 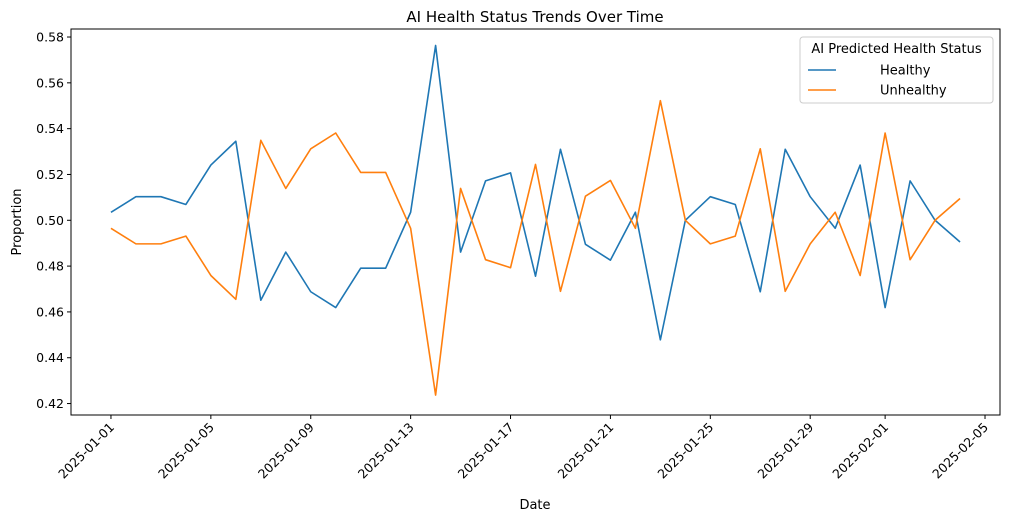 What do you see at coordinates (486, 451) in the screenshot?
I see `x-tick-label: 2025-01-17` at bounding box center [486, 451].